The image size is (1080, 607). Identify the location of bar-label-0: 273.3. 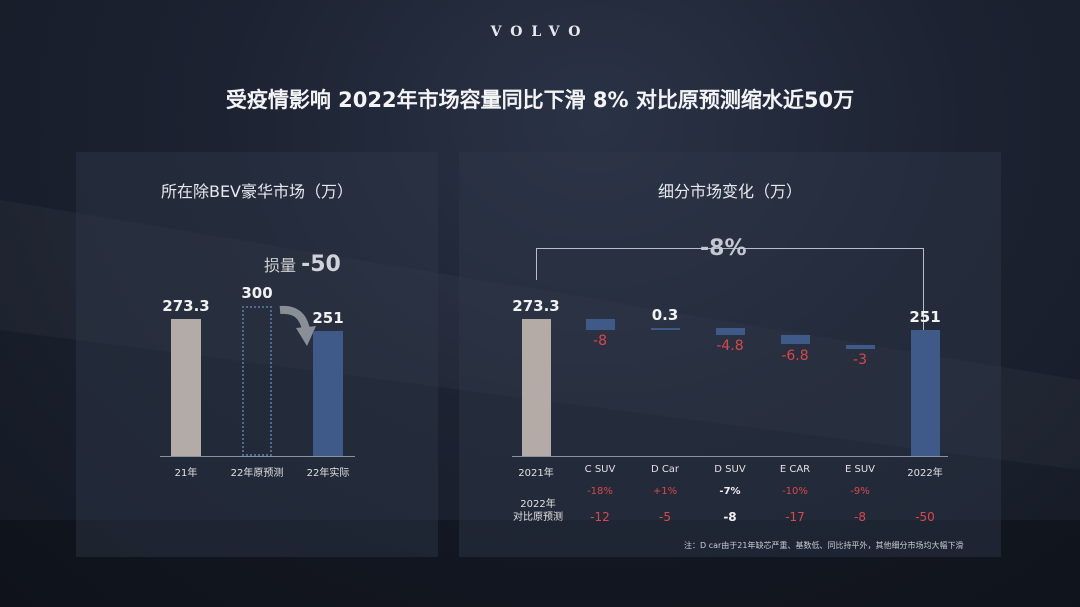
(186, 306).